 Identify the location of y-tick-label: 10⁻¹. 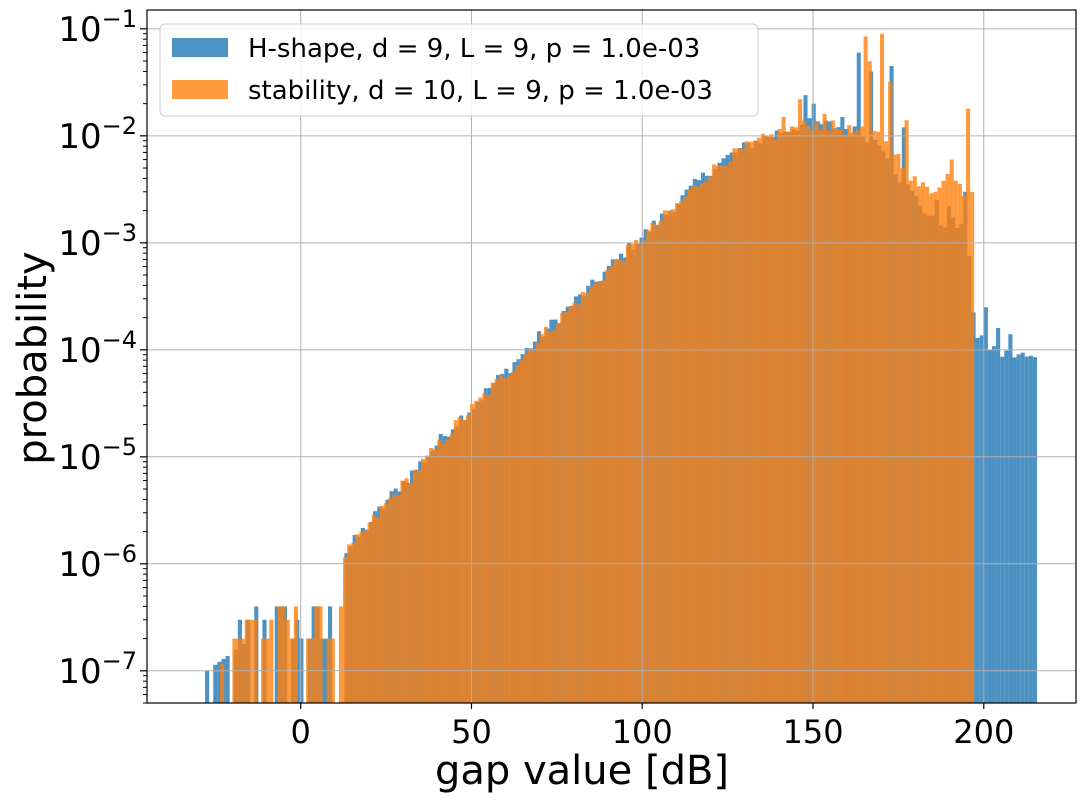
(97, 27).